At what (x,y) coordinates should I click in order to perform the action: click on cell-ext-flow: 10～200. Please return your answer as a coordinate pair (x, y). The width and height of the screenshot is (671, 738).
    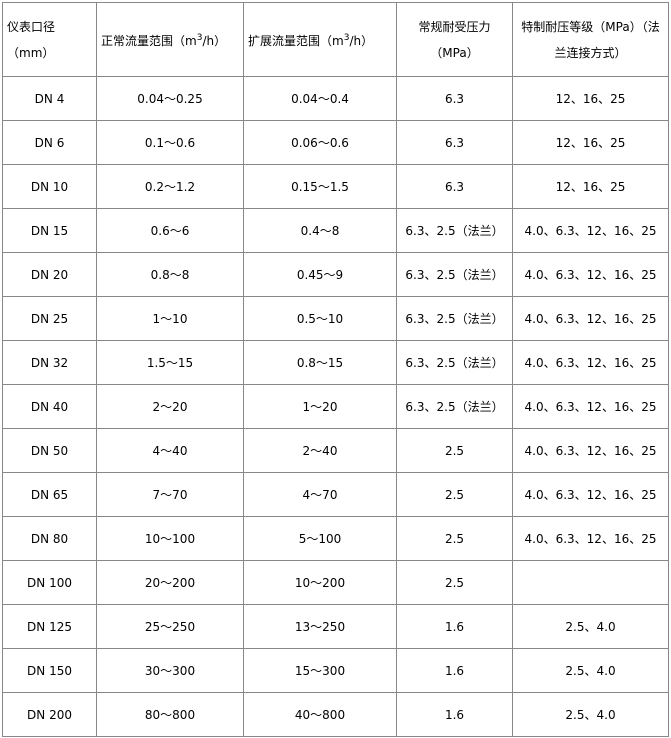
    Looking at the image, I should click on (320, 582).